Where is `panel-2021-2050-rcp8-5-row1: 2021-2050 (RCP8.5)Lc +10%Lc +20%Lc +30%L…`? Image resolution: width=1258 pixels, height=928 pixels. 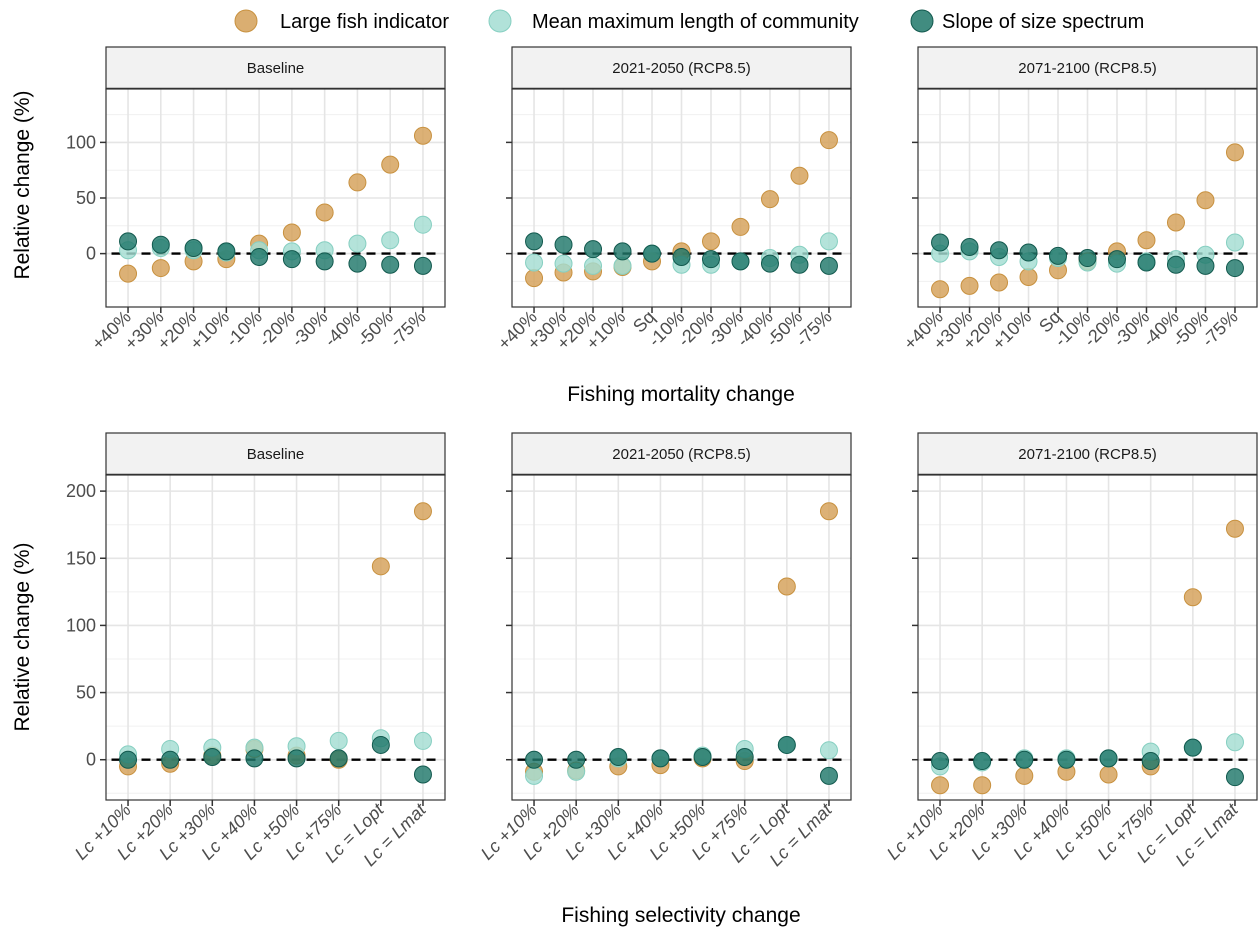
panel-2021-2050-rcp8-5-row1: 2021-2050 (RCP8.5)Lc +10%Lc +20%Lc +30%L… is located at coordinates (664, 651).